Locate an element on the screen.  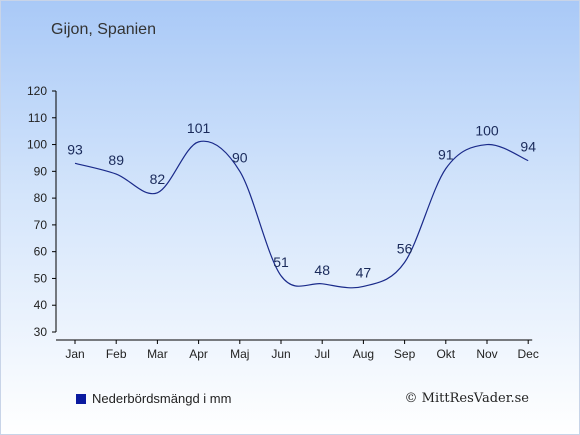
data-label: 89 is located at coordinates (116, 160).